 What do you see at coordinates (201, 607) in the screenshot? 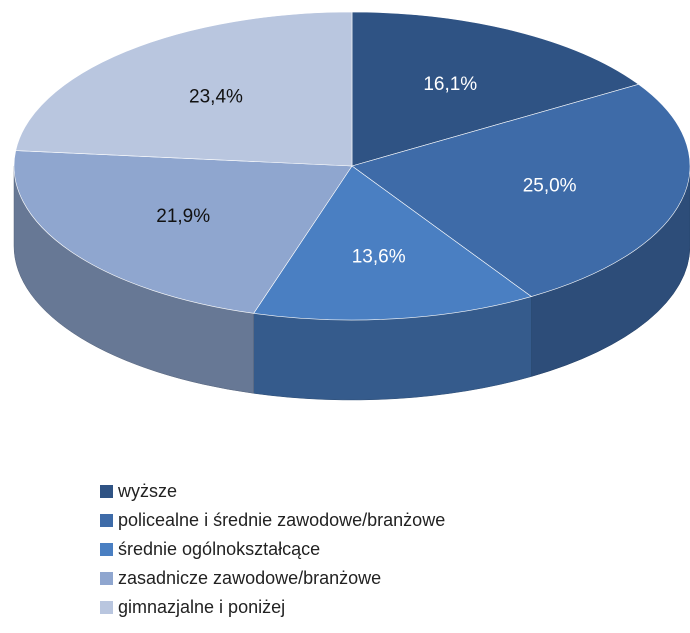
I see `legend-label: gimnazjalne i poniżej` at bounding box center [201, 607].